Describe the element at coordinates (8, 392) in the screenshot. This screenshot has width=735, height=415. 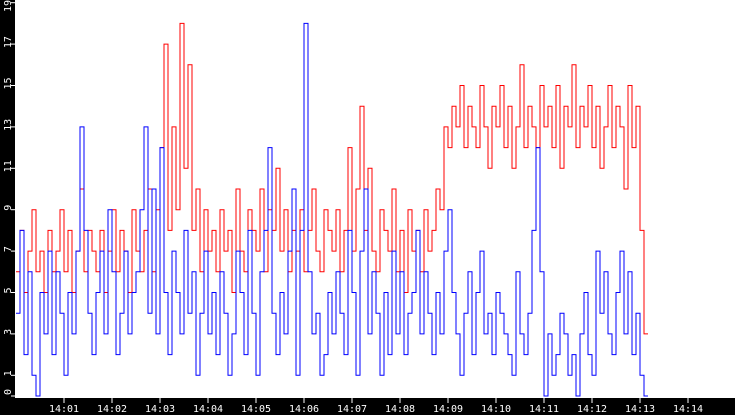
I see `y-tick-label: 0` at that location.